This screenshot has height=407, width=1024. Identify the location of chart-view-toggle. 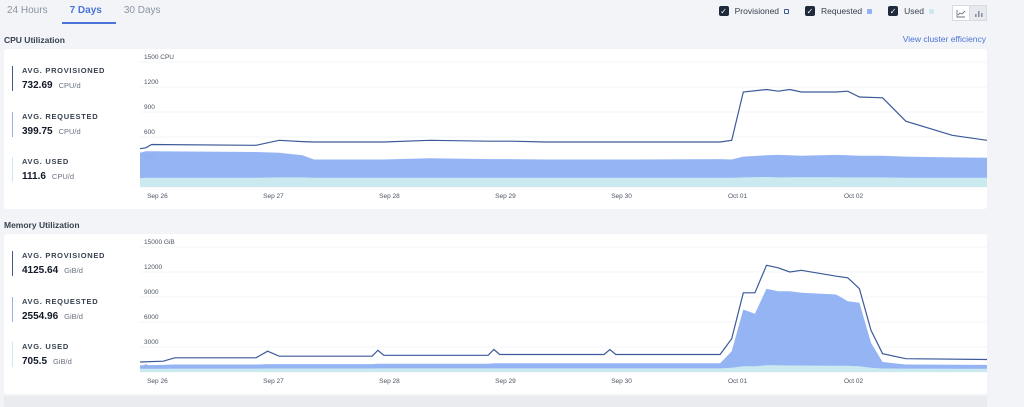
(969, 13).